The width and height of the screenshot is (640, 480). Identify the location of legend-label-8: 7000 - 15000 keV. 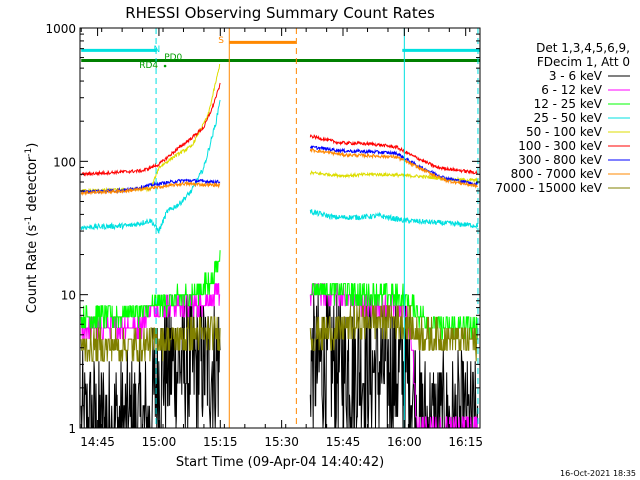
(548, 188).